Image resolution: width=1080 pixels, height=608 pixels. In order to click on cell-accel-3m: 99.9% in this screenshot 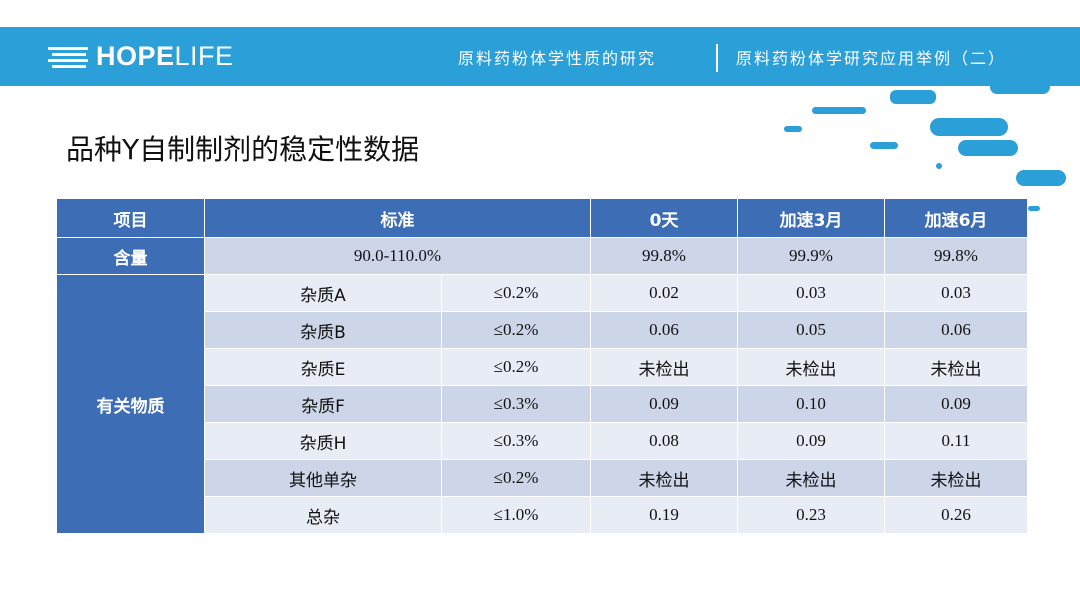, I will do `click(811, 256)`.